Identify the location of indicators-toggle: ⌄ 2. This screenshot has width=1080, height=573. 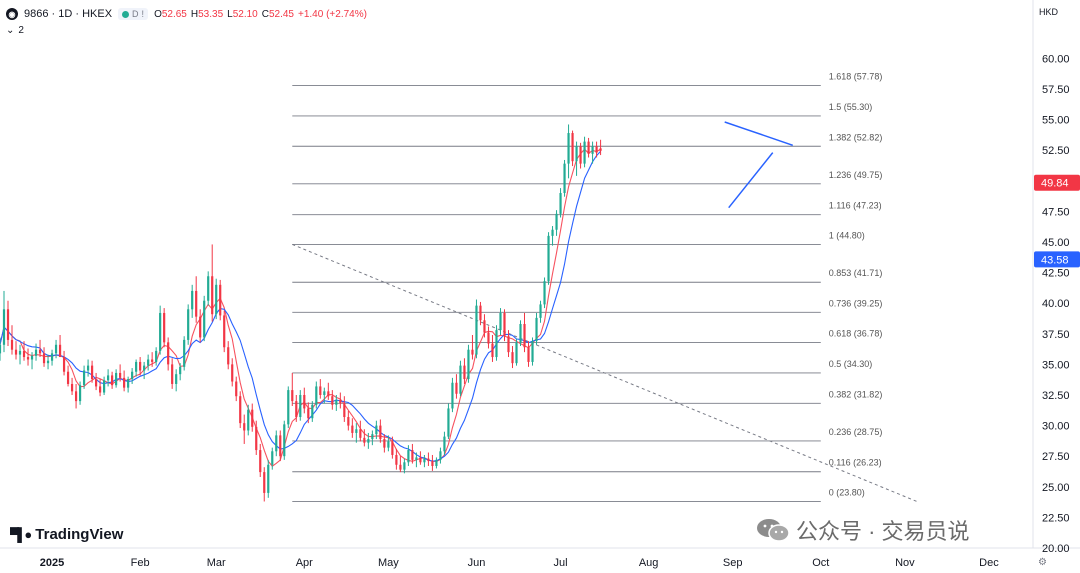
(15, 30).